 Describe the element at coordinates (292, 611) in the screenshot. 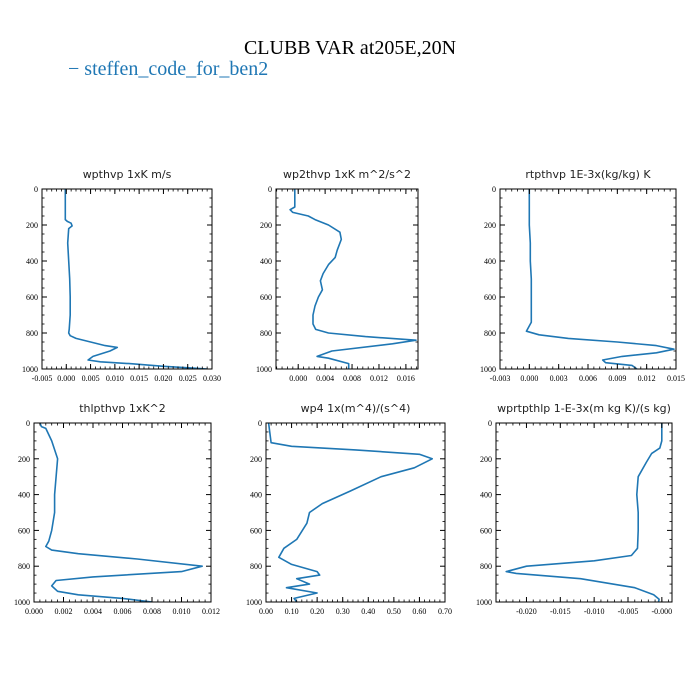

I see `x-tick-label: 0.10` at that location.